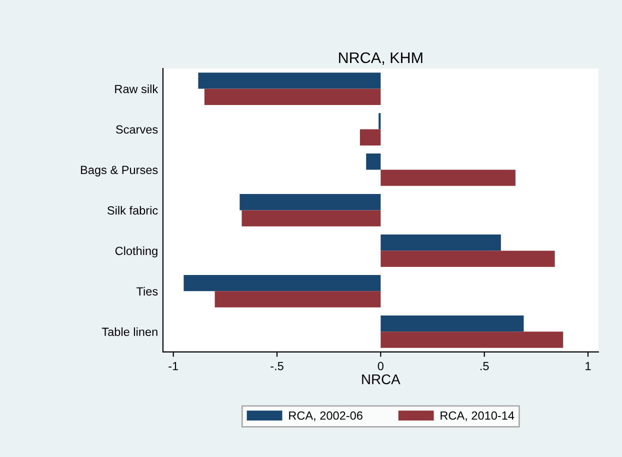  What do you see at coordinates (119, 171) in the screenshot?
I see `y-tick-label: Bags & Purses` at bounding box center [119, 171].